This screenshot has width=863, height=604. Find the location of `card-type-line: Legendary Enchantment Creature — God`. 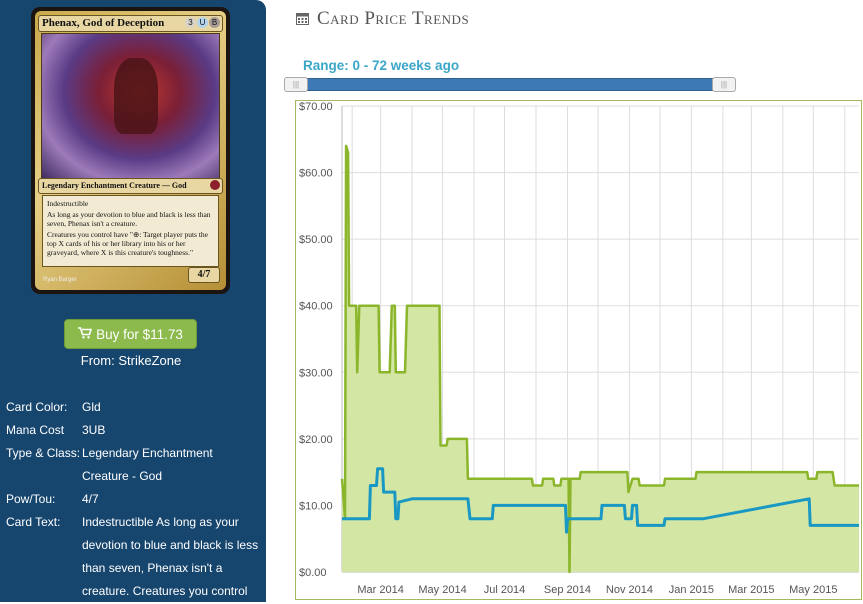

card-type-line: Legendary Enchantment Creature — God is located at coordinates (130, 186).